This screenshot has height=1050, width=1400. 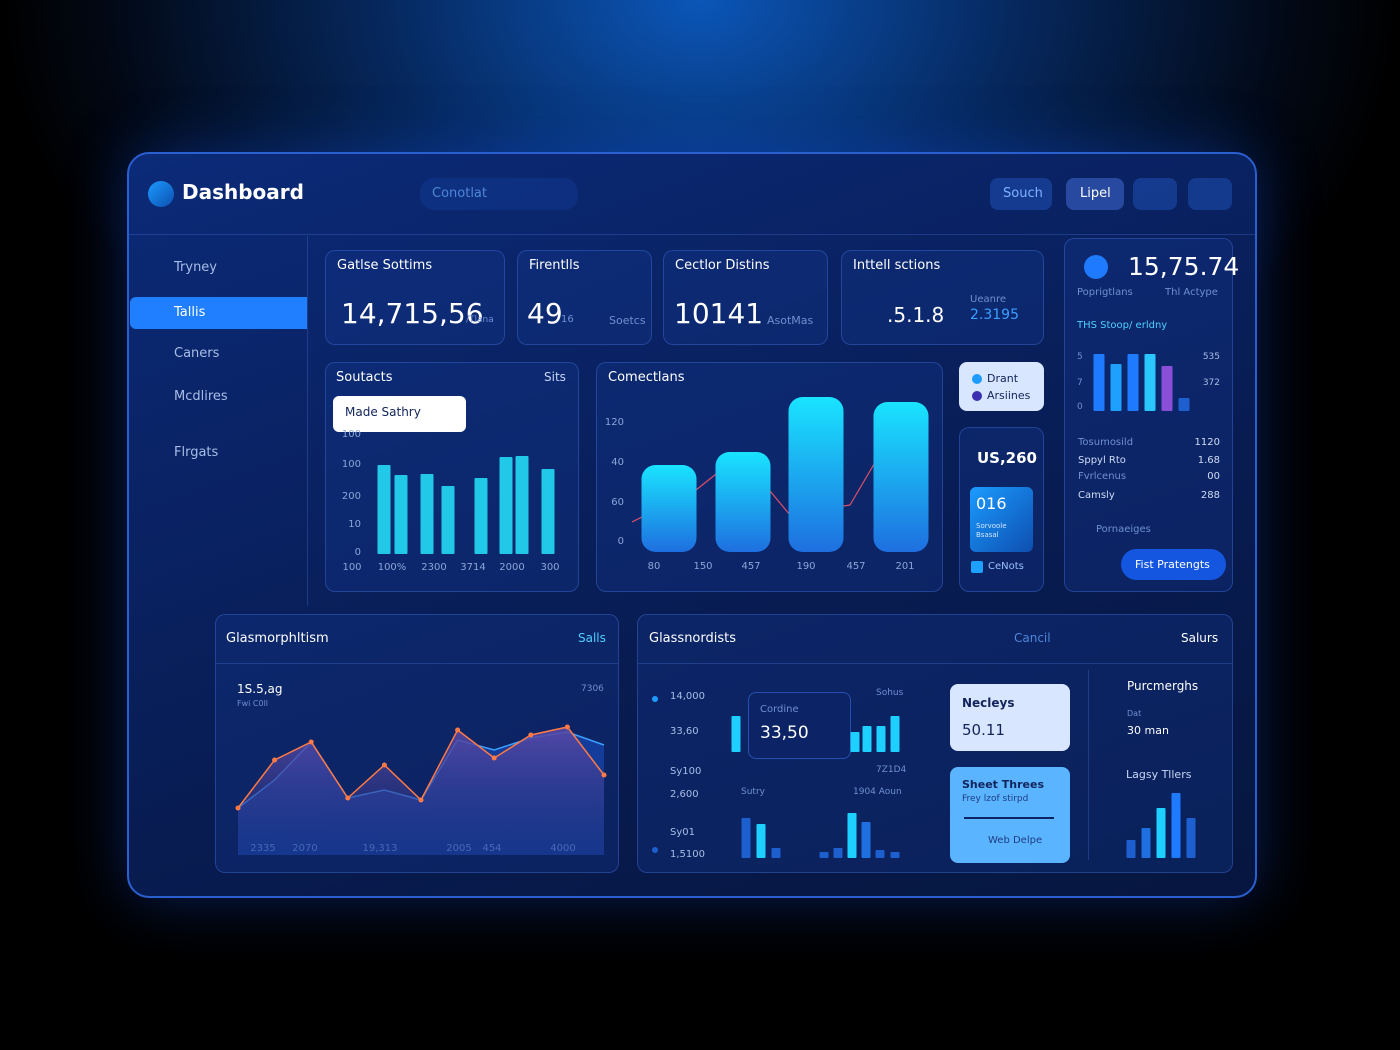 I want to click on text: Sits, so click(x=555, y=377).